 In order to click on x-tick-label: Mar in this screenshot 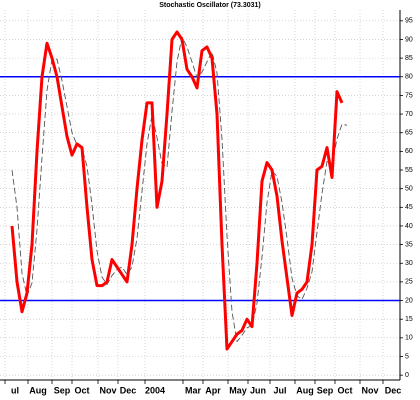, I will do `click(193, 390)`.